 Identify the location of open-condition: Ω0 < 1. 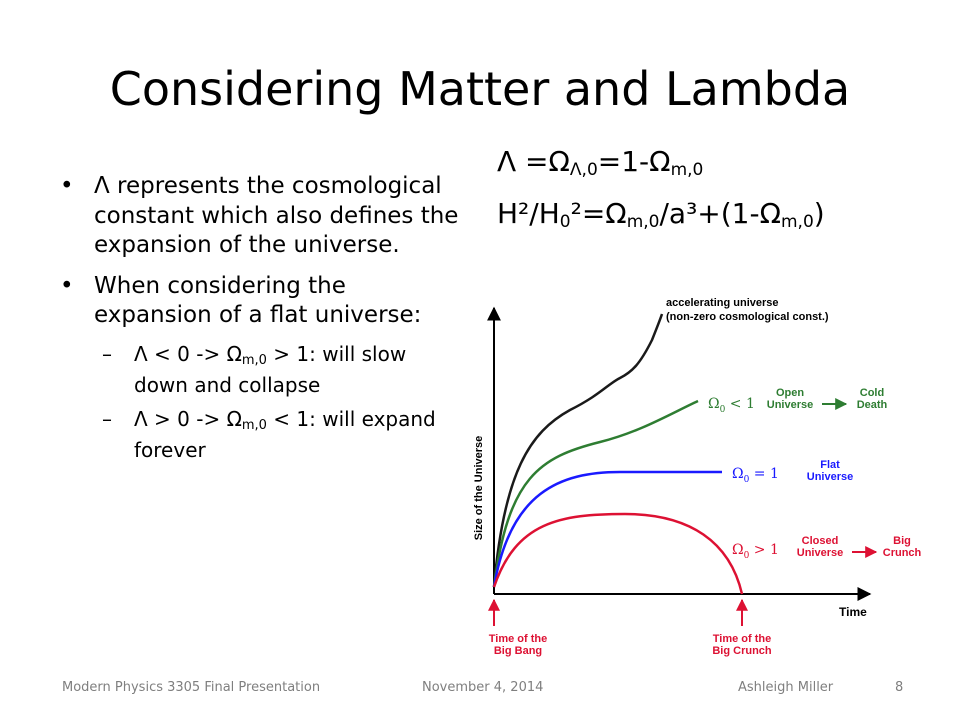
(731, 405).